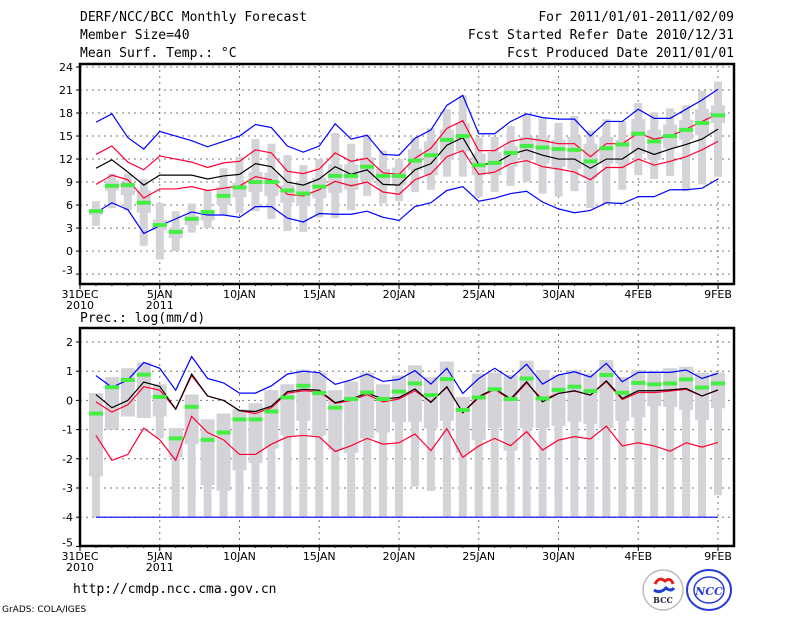 This screenshot has width=800, height=618. Describe the element at coordinates (66, 136) in the screenshot. I see `y-tick-label: 15` at that location.